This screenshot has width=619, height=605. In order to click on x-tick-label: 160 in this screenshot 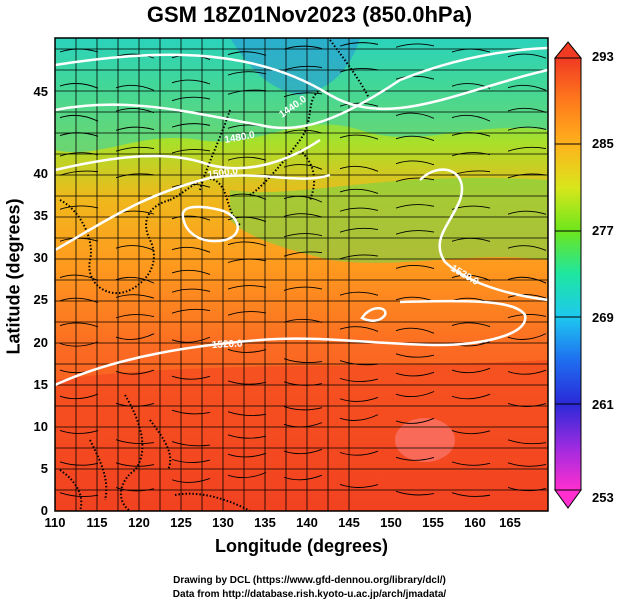, I will do `click(475, 522)`.